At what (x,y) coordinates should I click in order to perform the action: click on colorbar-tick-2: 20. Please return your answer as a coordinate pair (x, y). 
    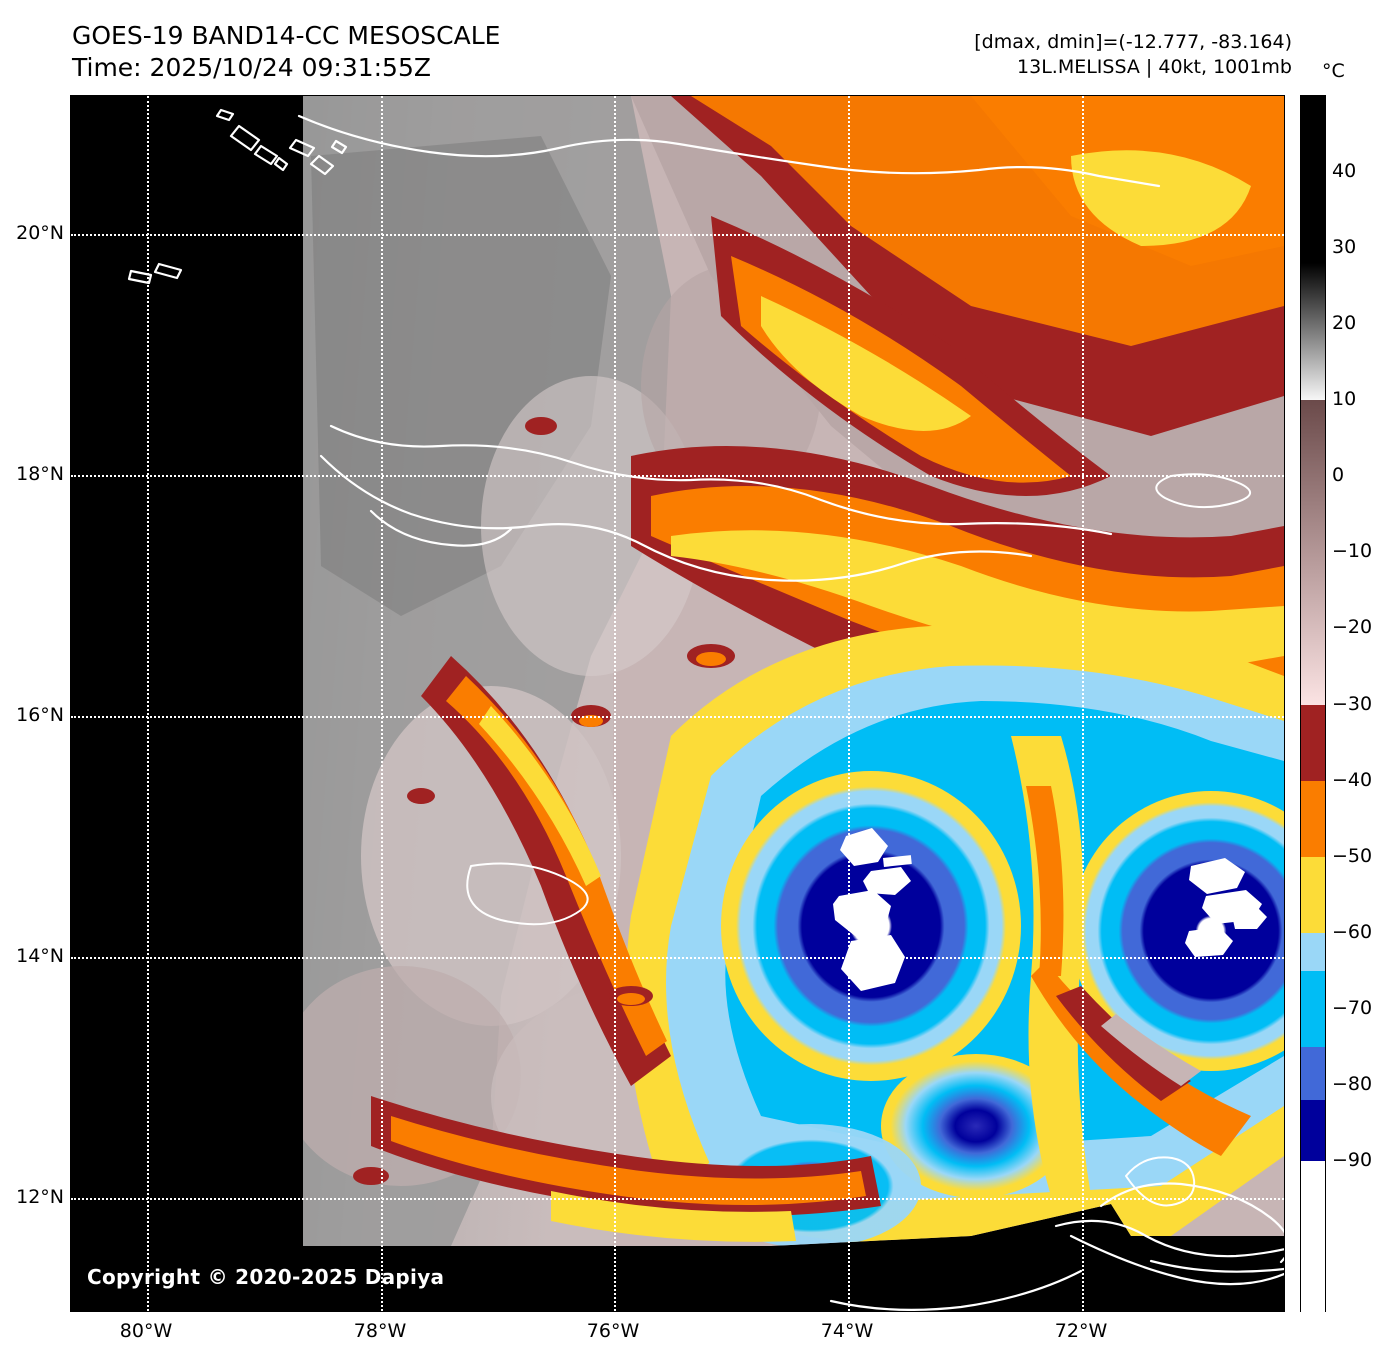
    Looking at the image, I should click on (1344, 323).